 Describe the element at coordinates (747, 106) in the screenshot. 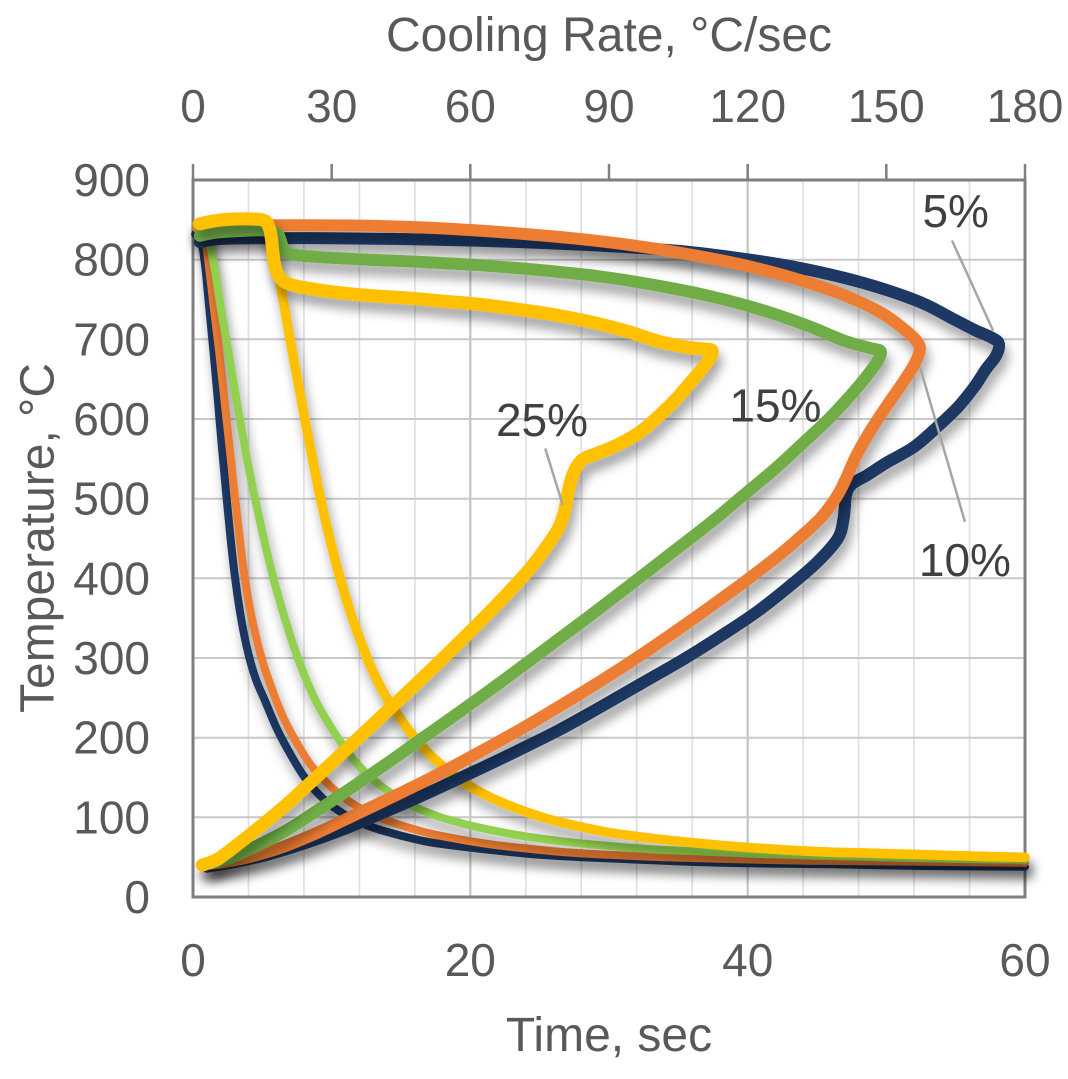

I see `top-axis-tick-label: 120` at that location.